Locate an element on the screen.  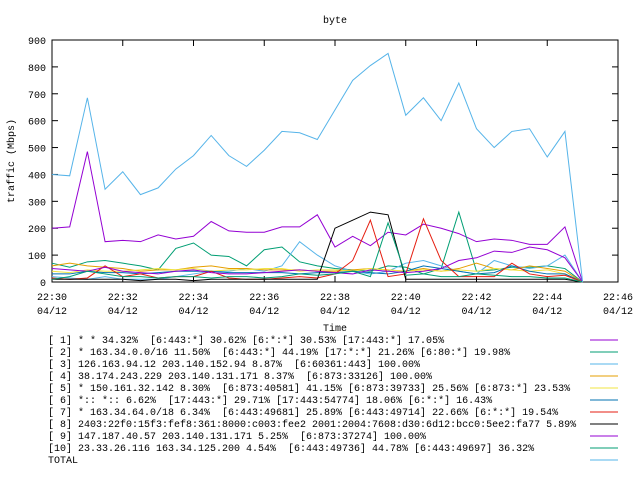
y-axis-label: traffic (Mbps) is located at coordinates (12, 161).